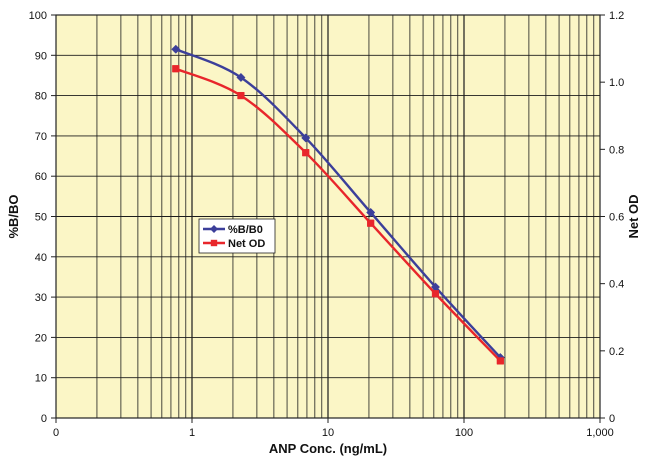 This screenshot has height=465, width=648. I want to click on y-tick-label: 80, so click(41, 97).